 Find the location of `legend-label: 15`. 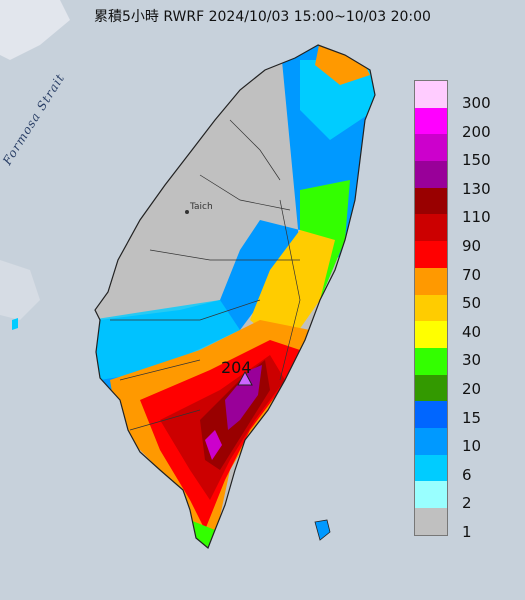

legend-label: 15 is located at coordinates (472, 417).